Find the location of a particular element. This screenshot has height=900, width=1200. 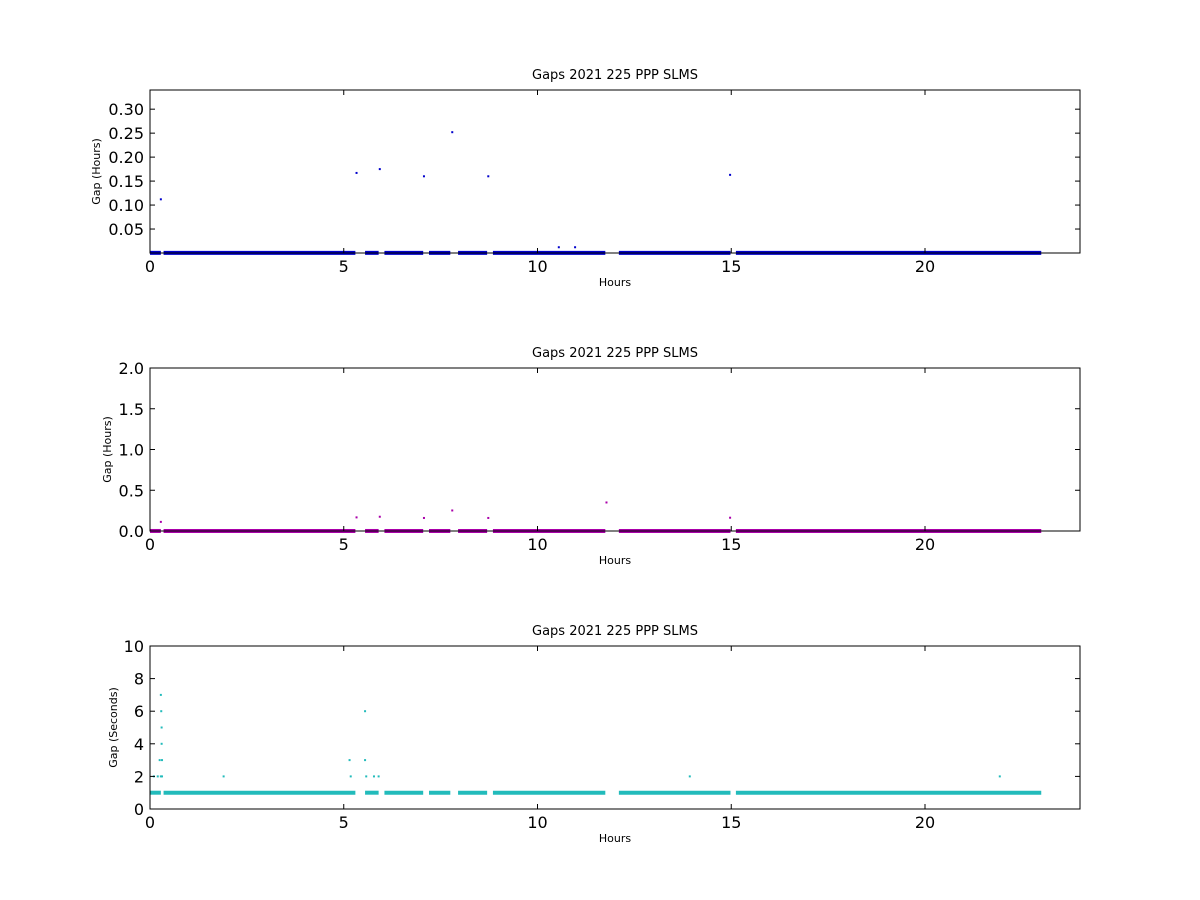

chart-3-xtick-label-2: 5 is located at coordinates (344, 822).